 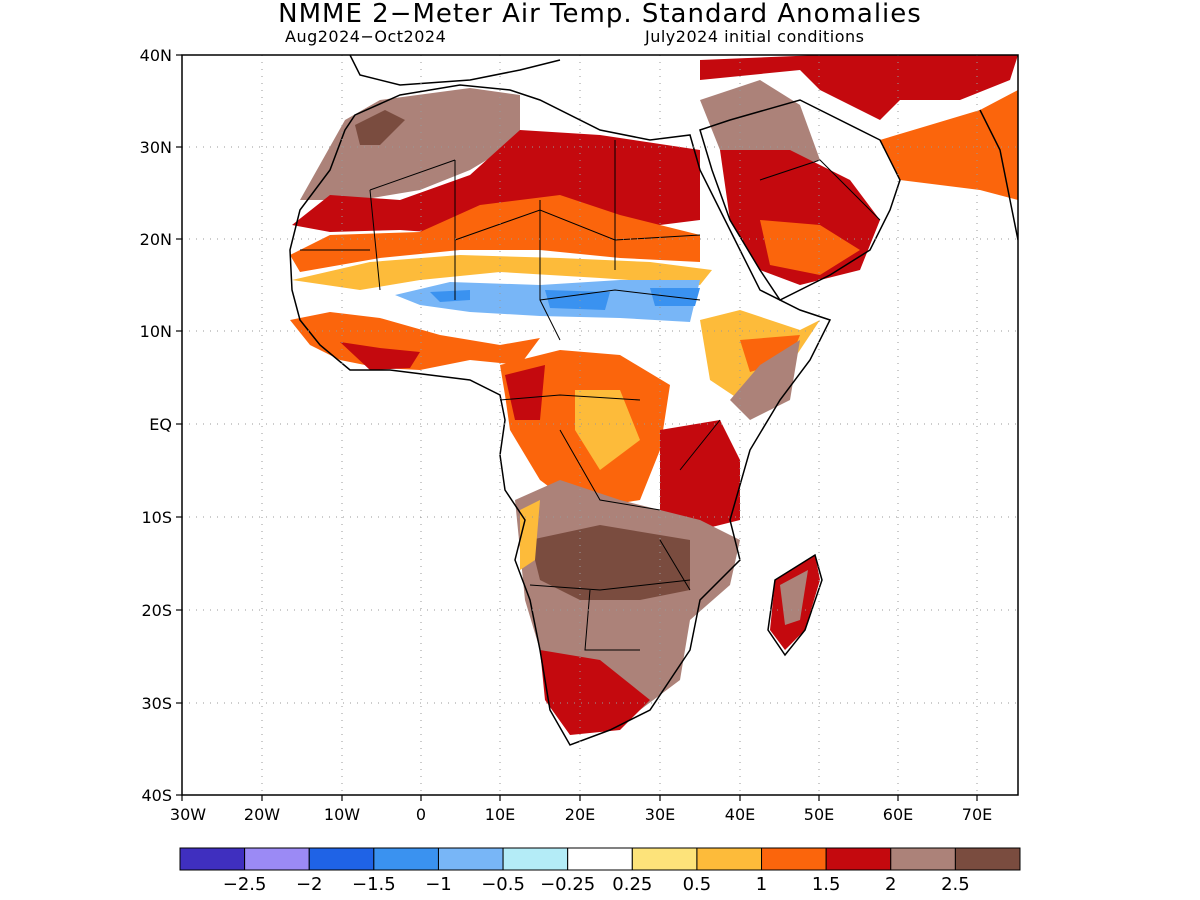 What do you see at coordinates (955, 884) in the screenshot?
I see `colorbar-label: 2.5` at bounding box center [955, 884].